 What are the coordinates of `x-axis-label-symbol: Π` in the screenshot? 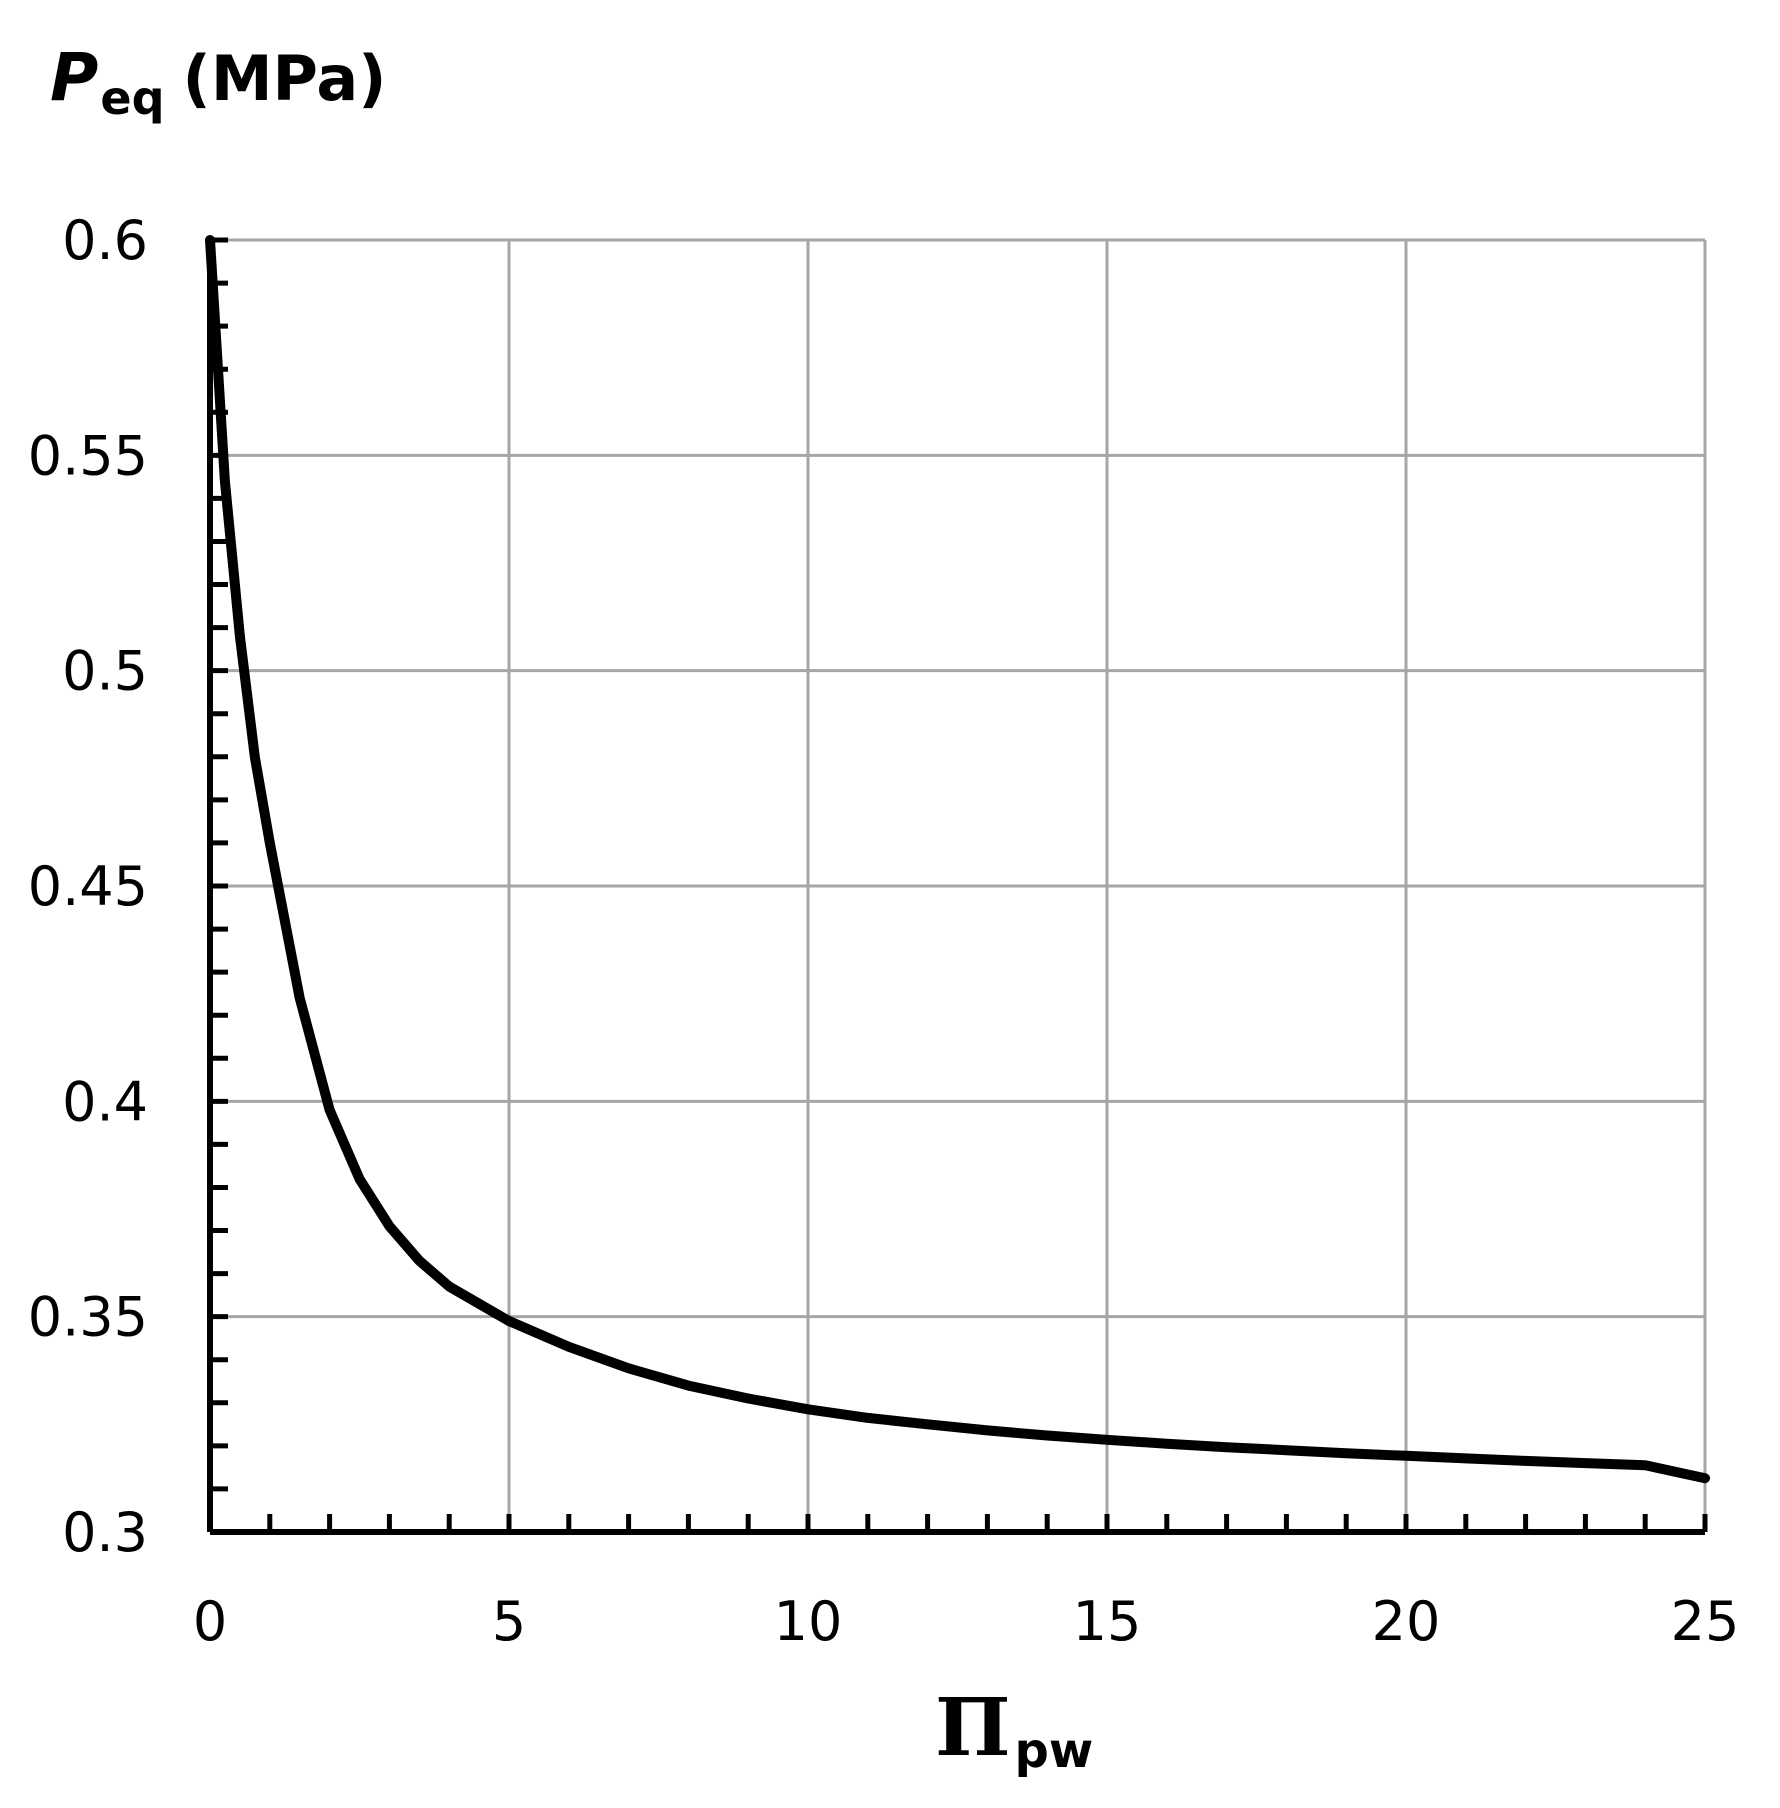 It's located at (973, 1727).